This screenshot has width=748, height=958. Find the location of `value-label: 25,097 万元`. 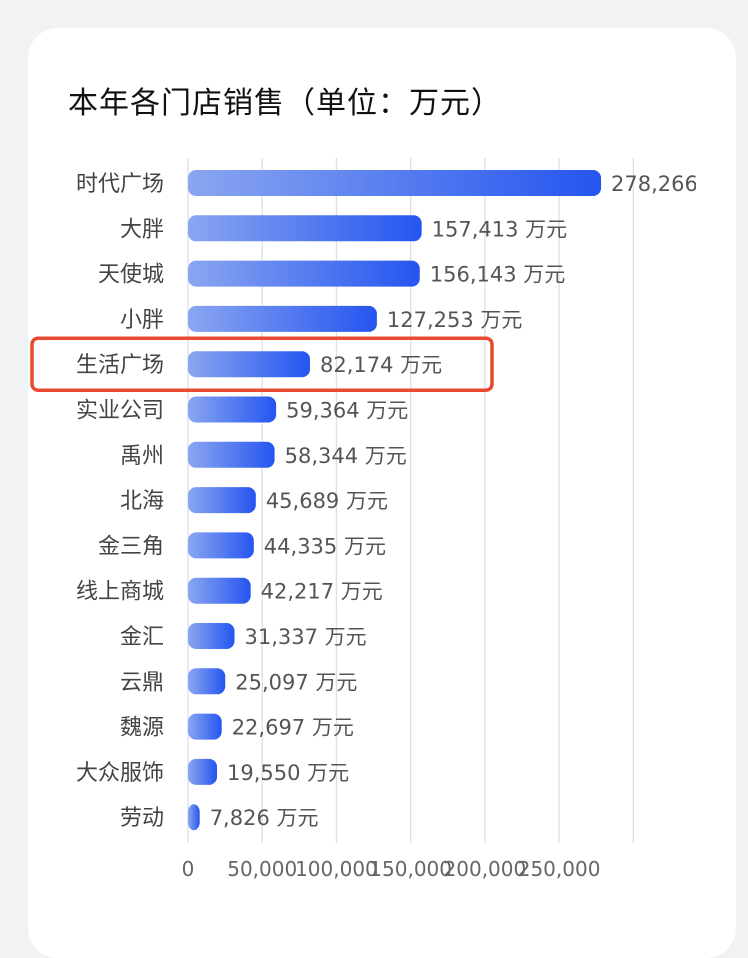

value-label: 25,097 万元 is located at coordinates (296, 682).